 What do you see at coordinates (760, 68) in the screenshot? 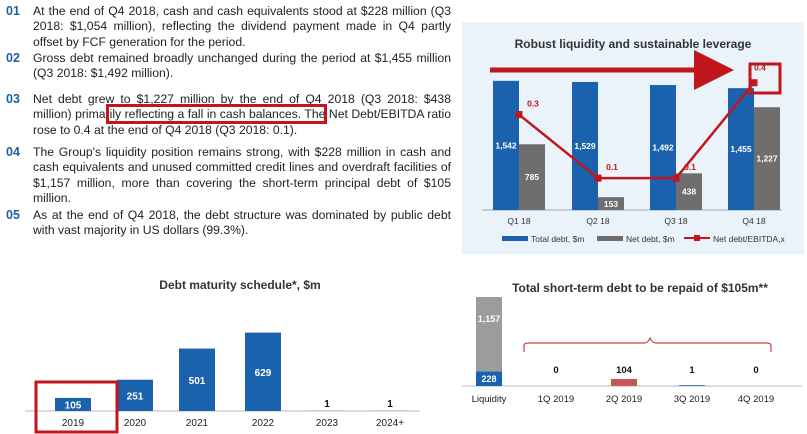
I see `label-ratio: 0.4` at bounding box center [760, 68].